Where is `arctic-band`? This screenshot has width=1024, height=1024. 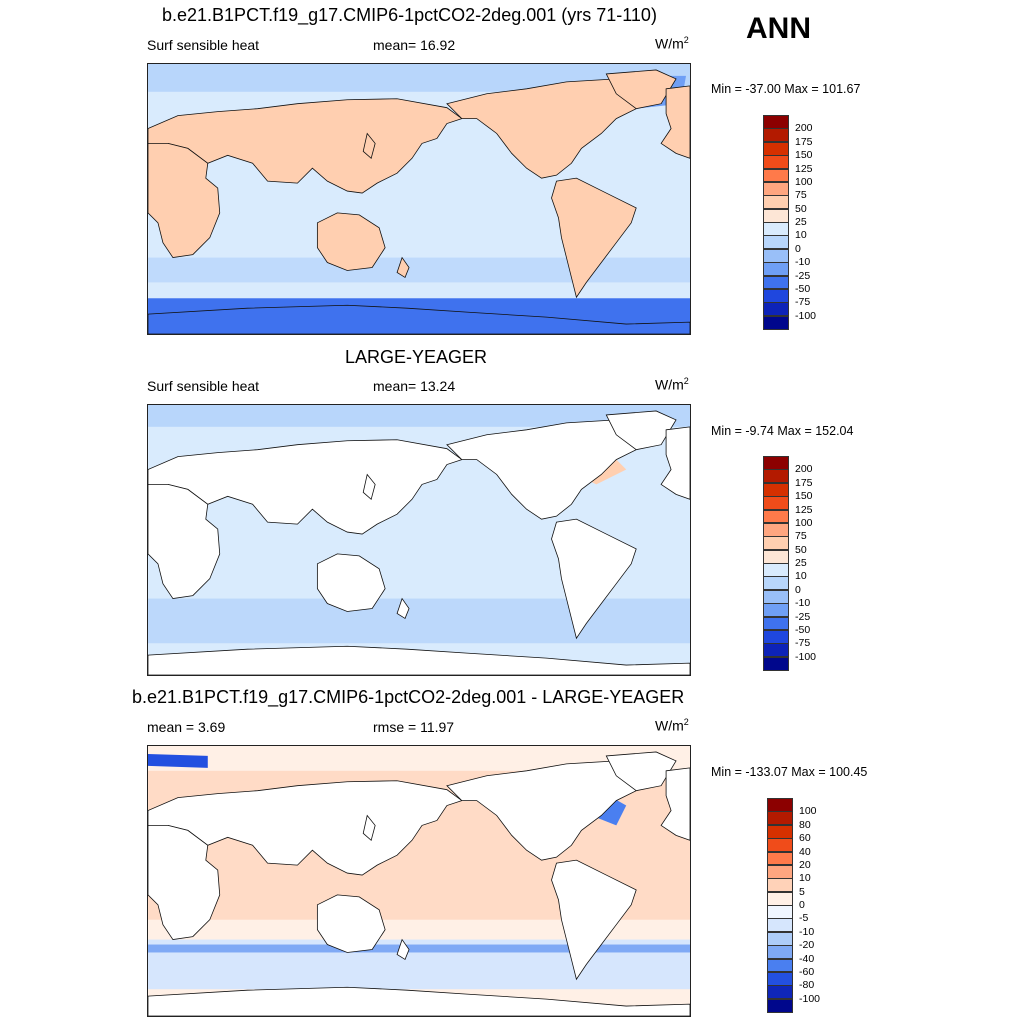 arctic-band is located at coordinates (419, 416).